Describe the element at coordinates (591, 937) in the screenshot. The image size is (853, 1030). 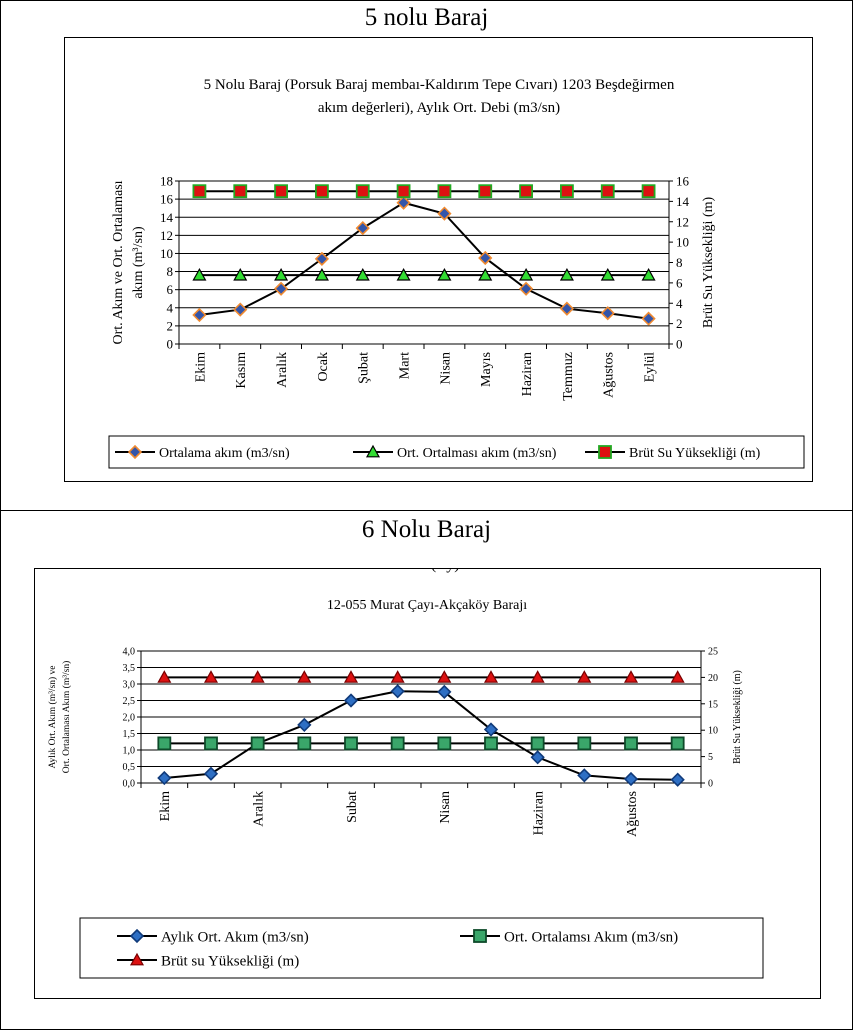
I see `legend-label: Ort. Ortalamsı Akım (m3/sn)` at that location.